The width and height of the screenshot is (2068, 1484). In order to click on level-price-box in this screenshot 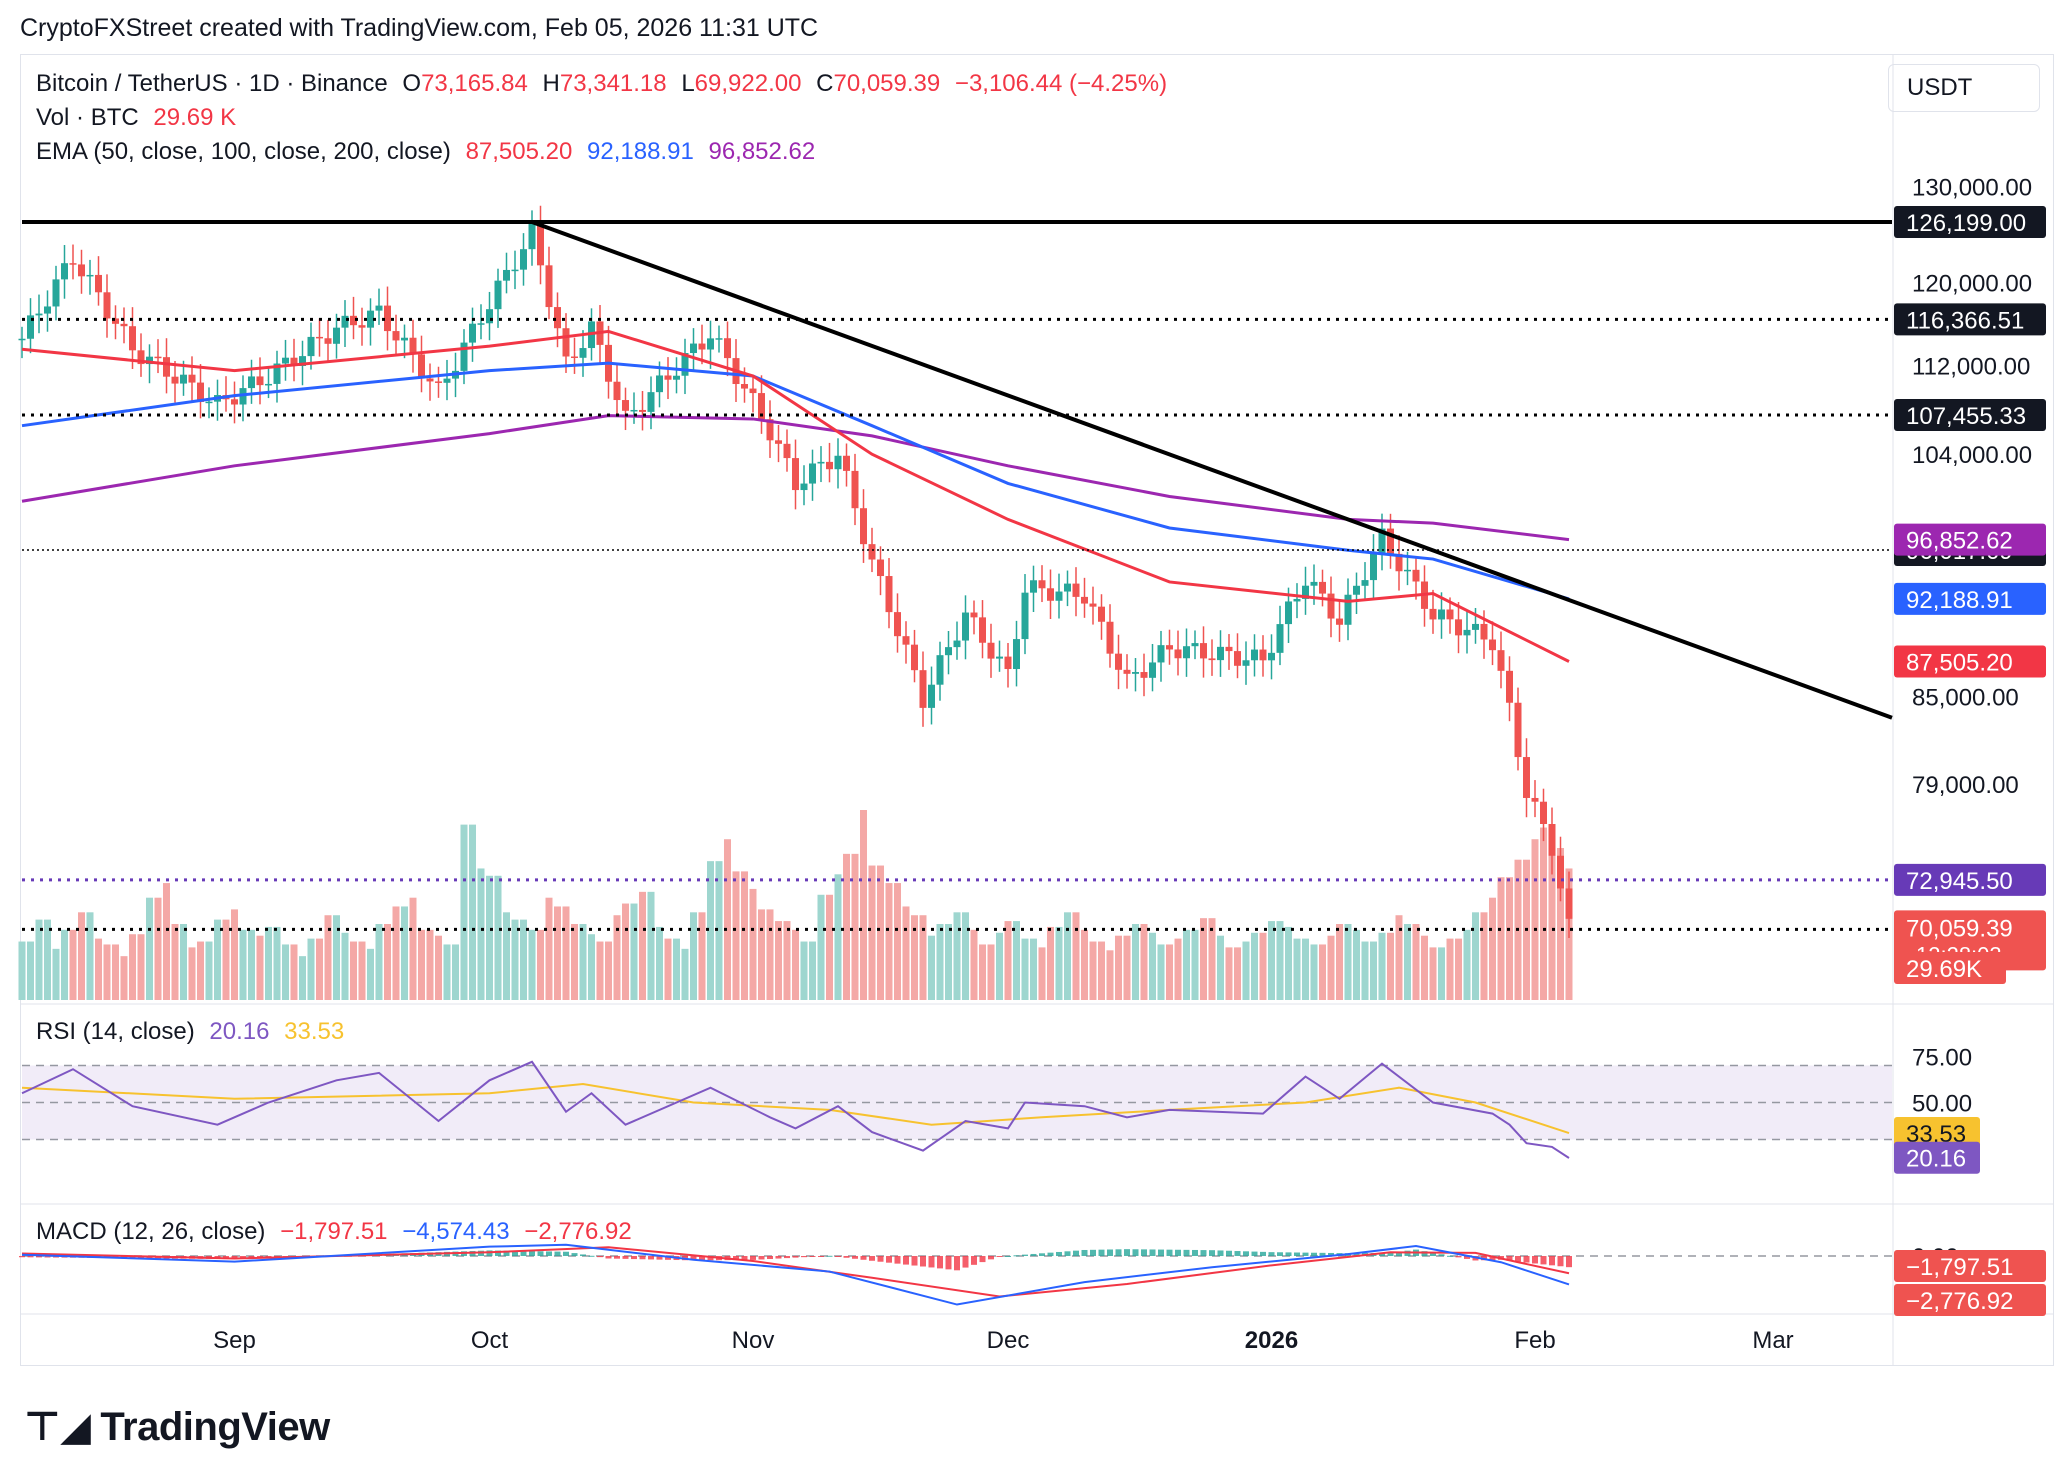, I will do `click(1970, 879)`.